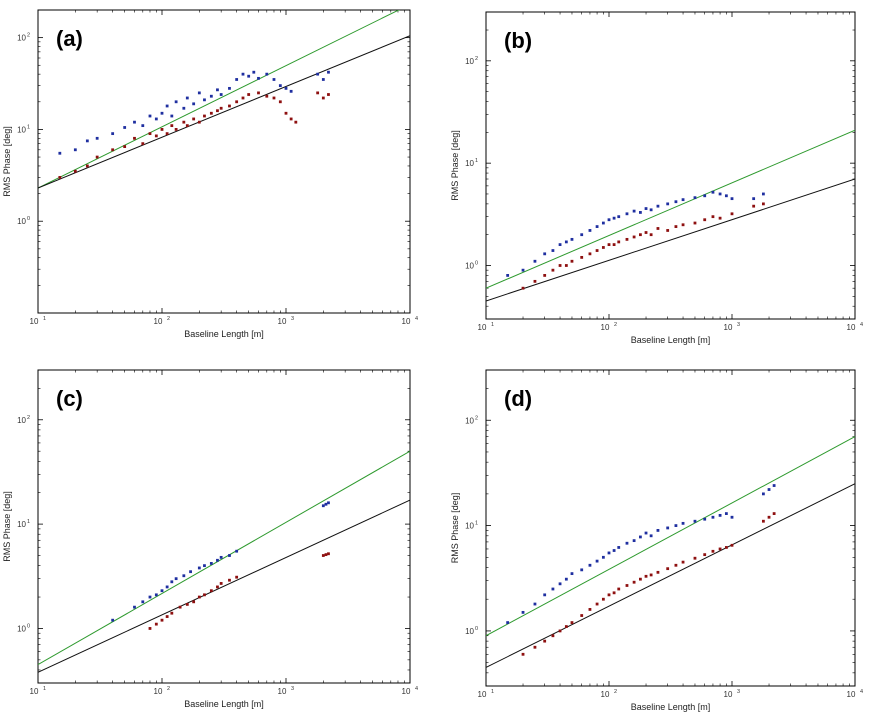 This screenshot has height=713, width=872. What do you see at coordinates (28, 418) in the screenshot?
I see `y-tick-exponent: 2` at bounding box center [28, 418].